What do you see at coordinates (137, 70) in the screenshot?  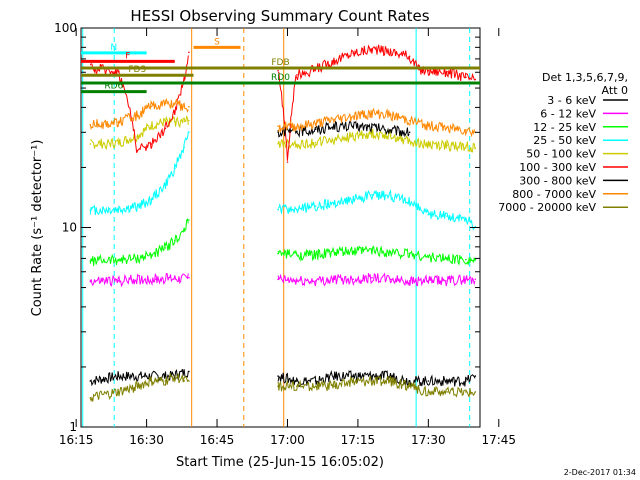 I see `flag-fd3-label: FD3` at bounding box center [137, 70].